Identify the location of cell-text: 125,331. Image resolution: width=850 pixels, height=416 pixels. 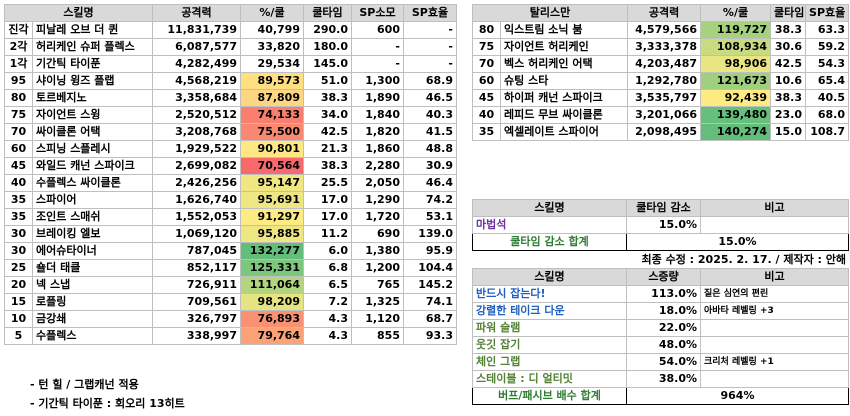
(274, 267).